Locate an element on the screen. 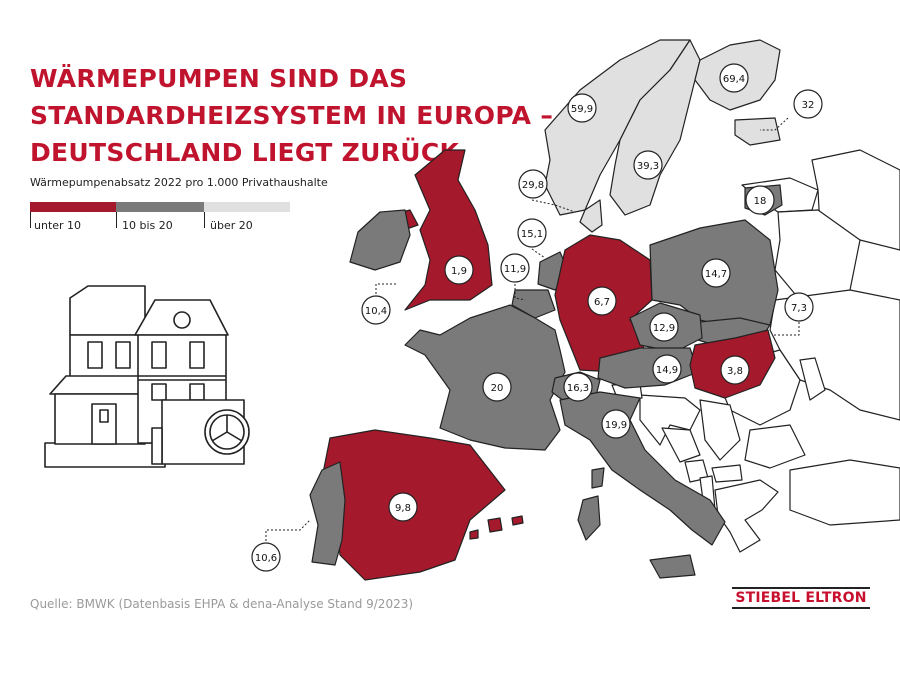 This screenshot has width=900, height=675. value-label-text: 12,9 is located at coordinates (664, 328).